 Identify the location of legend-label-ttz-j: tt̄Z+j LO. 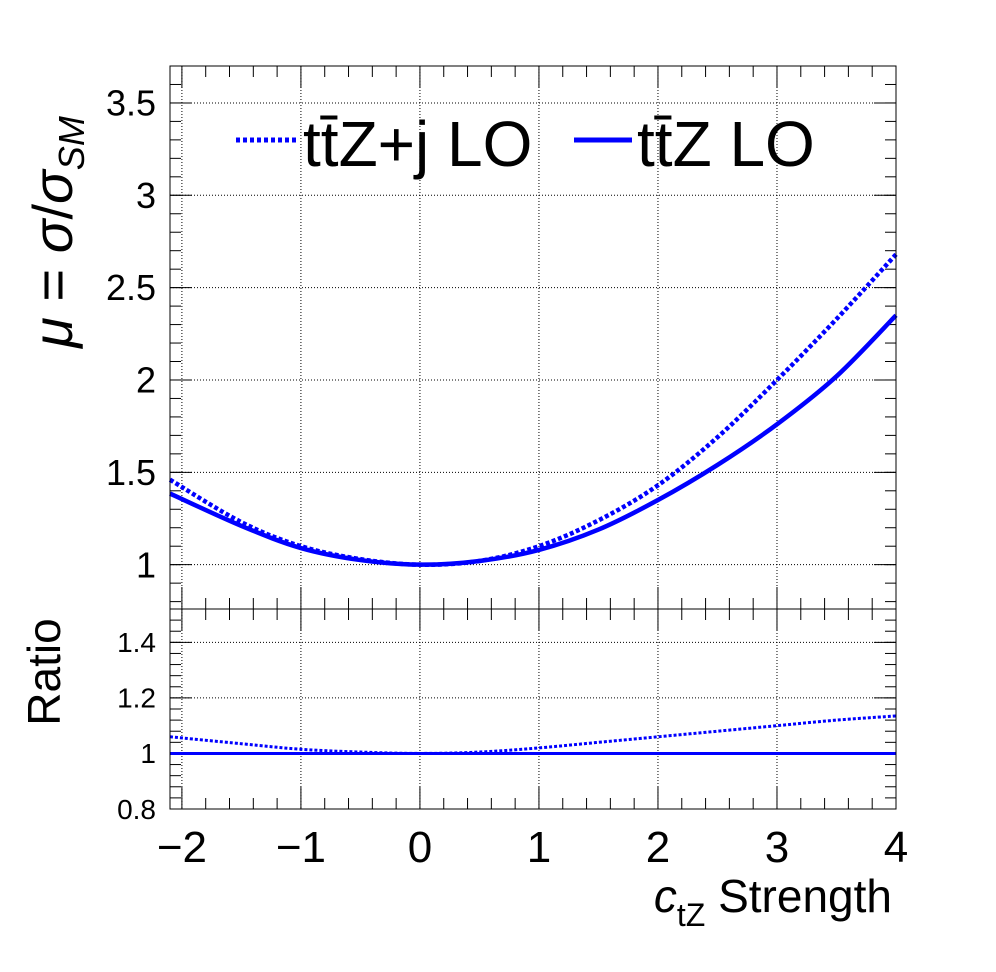
(417, 144).